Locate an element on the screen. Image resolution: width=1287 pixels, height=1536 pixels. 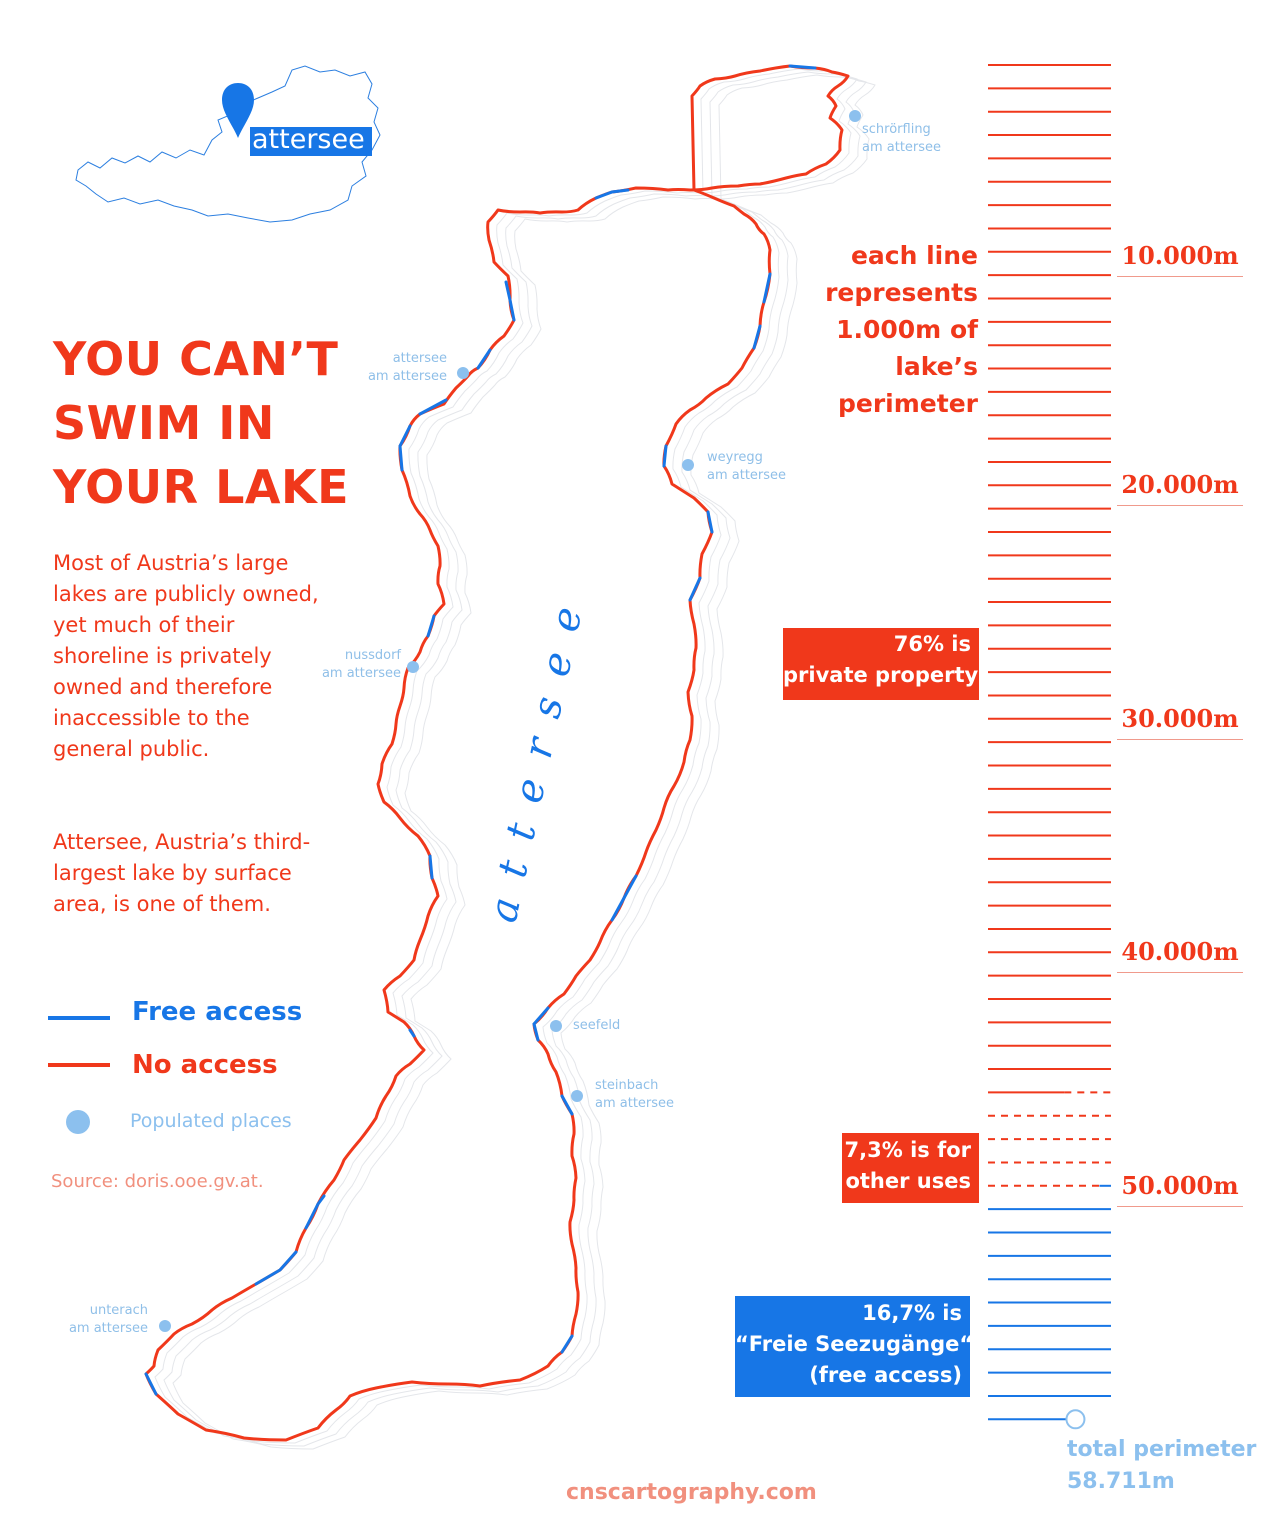
distance-label-50000: 50.000m is located at coordinates (1180, 1189).